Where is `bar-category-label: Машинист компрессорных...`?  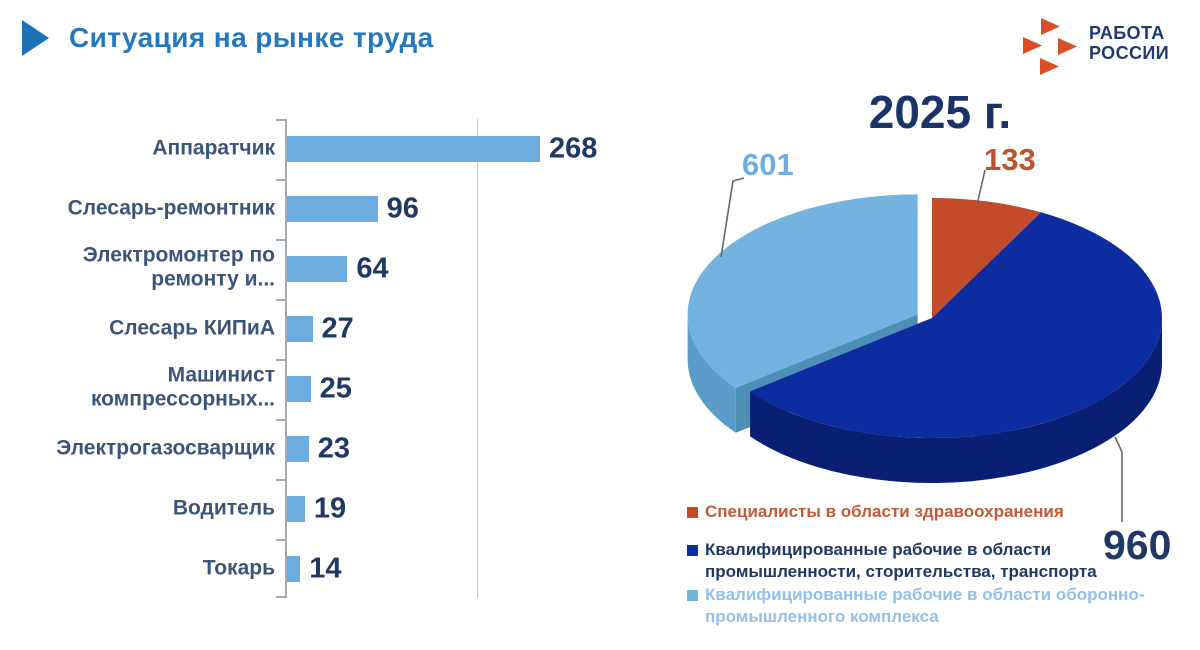
bar-category-label: Машинист компрессорных... is located at coordinates (182, 387).